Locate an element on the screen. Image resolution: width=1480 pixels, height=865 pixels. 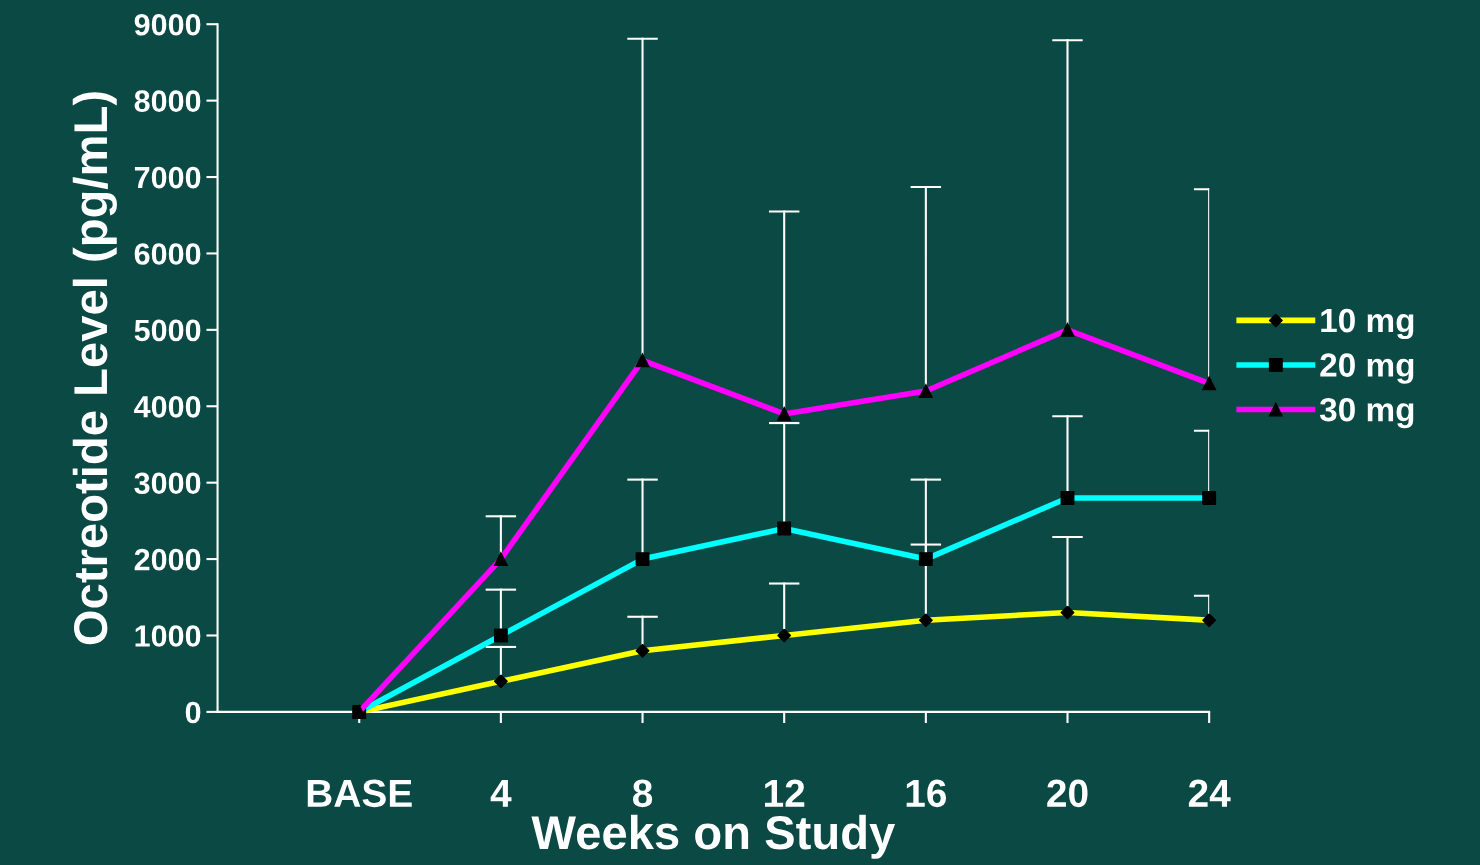
x-tick-label: 16 is located at coordinates (926, 793).